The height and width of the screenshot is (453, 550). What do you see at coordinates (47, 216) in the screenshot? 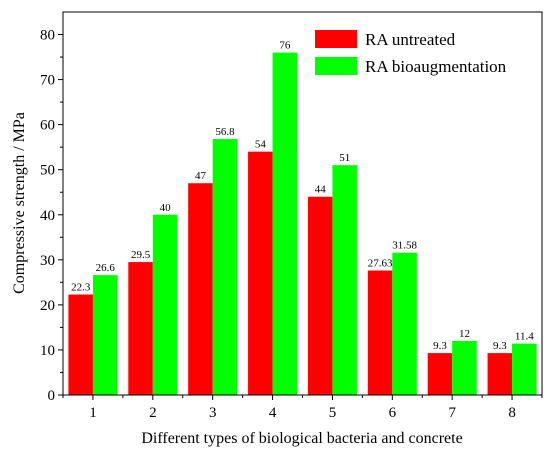
I see `y-tick-label-40: 40` at bounding box center [47, 216].